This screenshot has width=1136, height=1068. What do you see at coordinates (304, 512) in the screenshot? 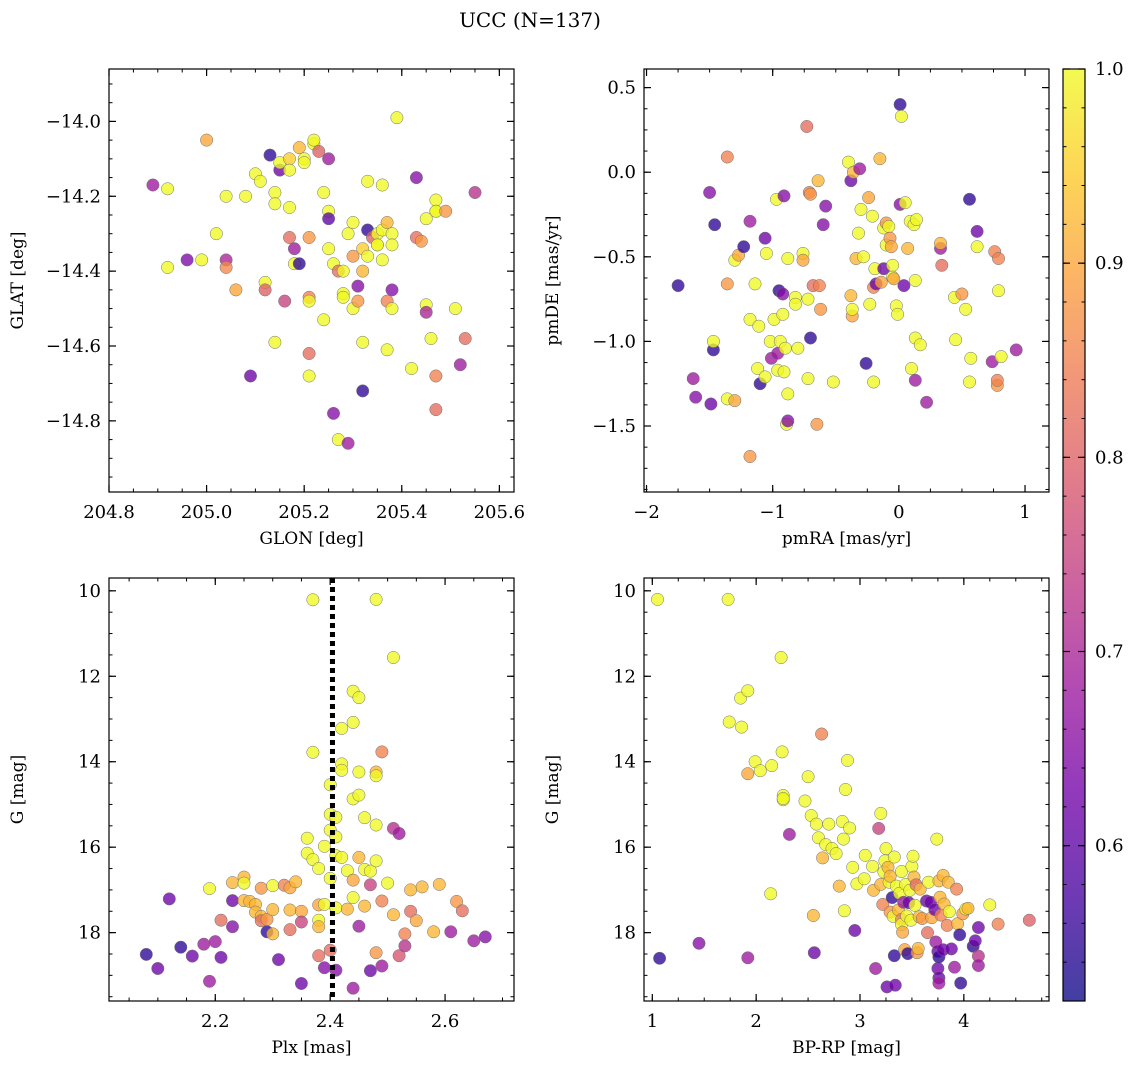
I see `x-tick-label: 205.2` at bounding box center [304, 512].